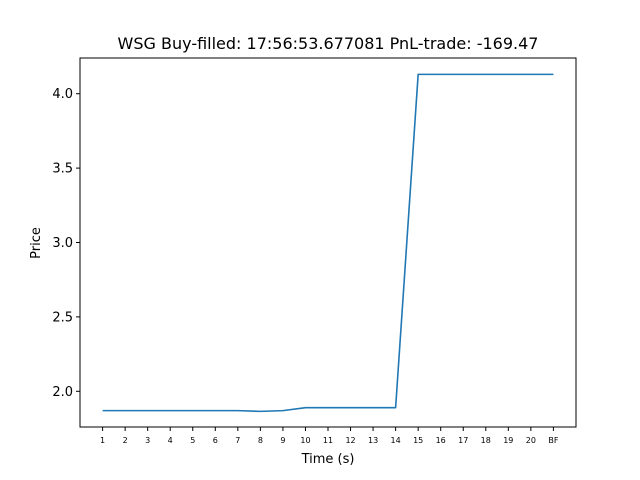  Describe the element at coordinates (36, 243) in the screenshot. I see `y-axis-label: Price` at that location.